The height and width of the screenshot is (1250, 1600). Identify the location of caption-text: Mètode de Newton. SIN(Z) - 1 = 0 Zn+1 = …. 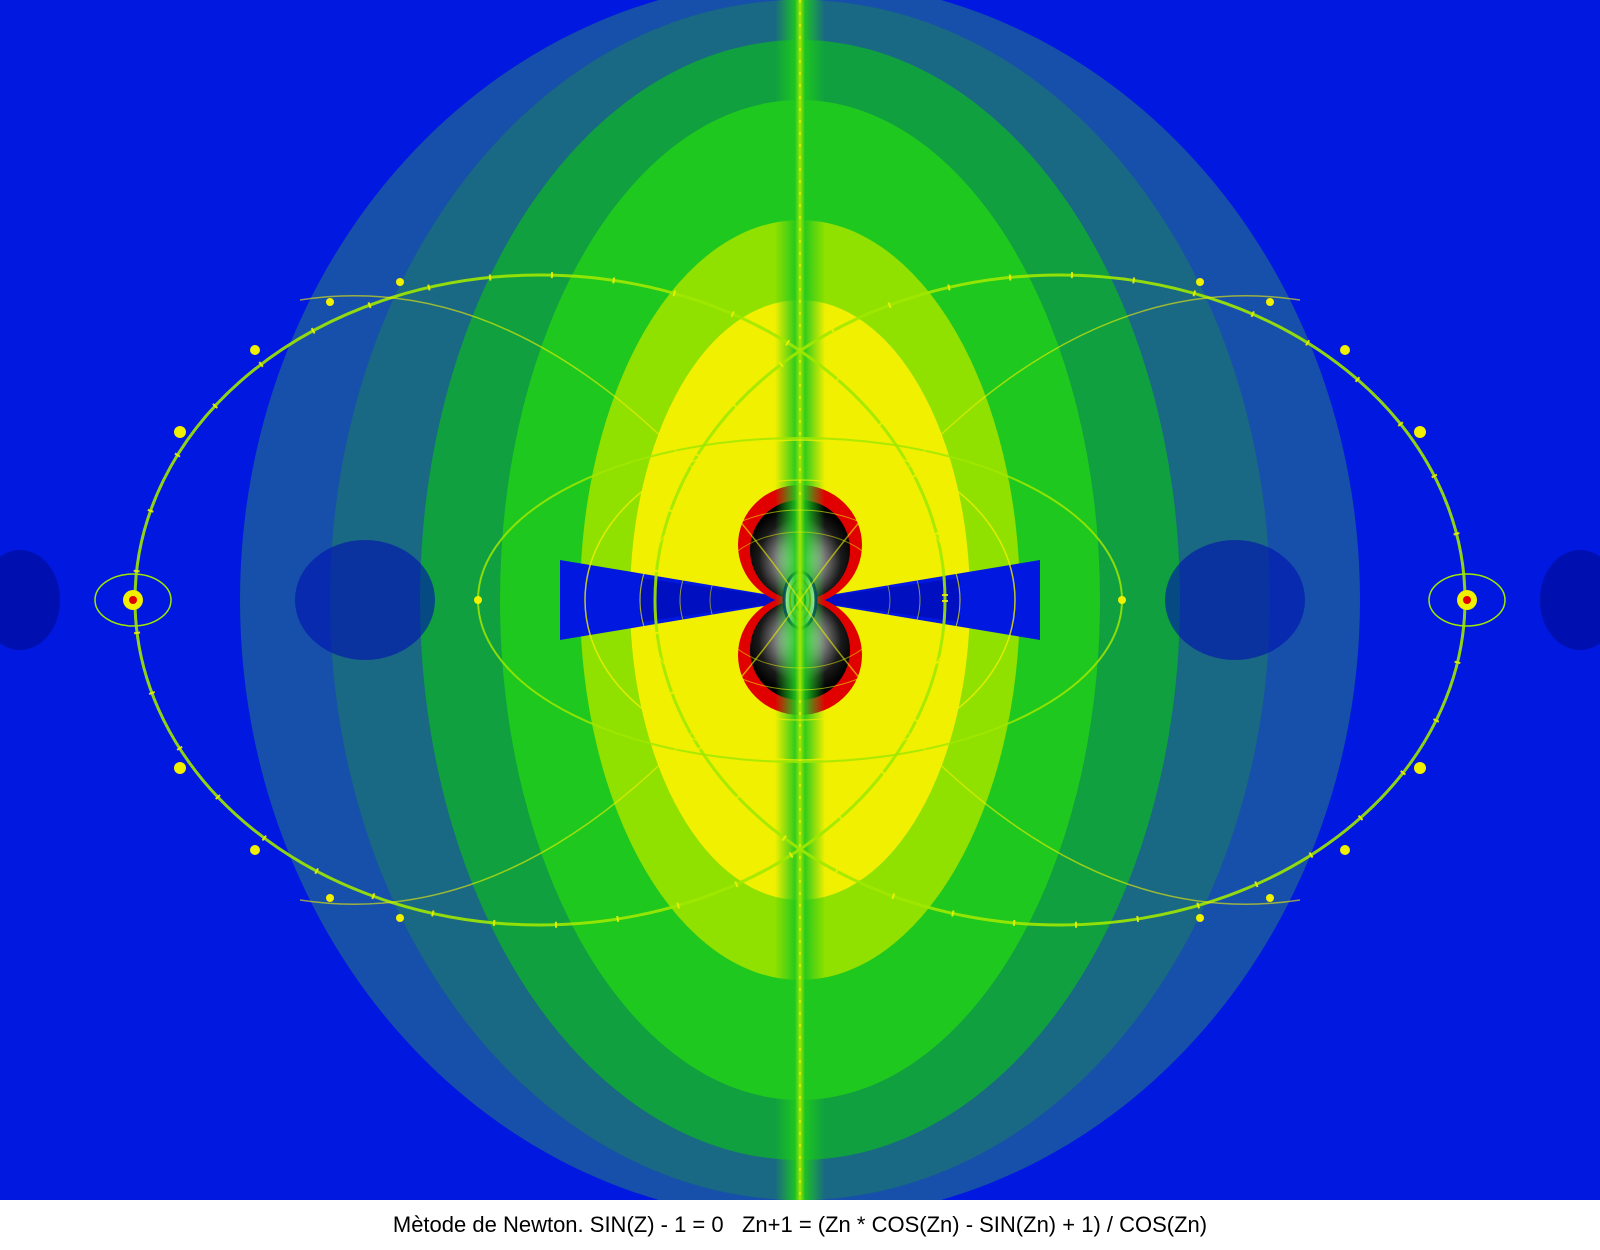
(800, 1224).